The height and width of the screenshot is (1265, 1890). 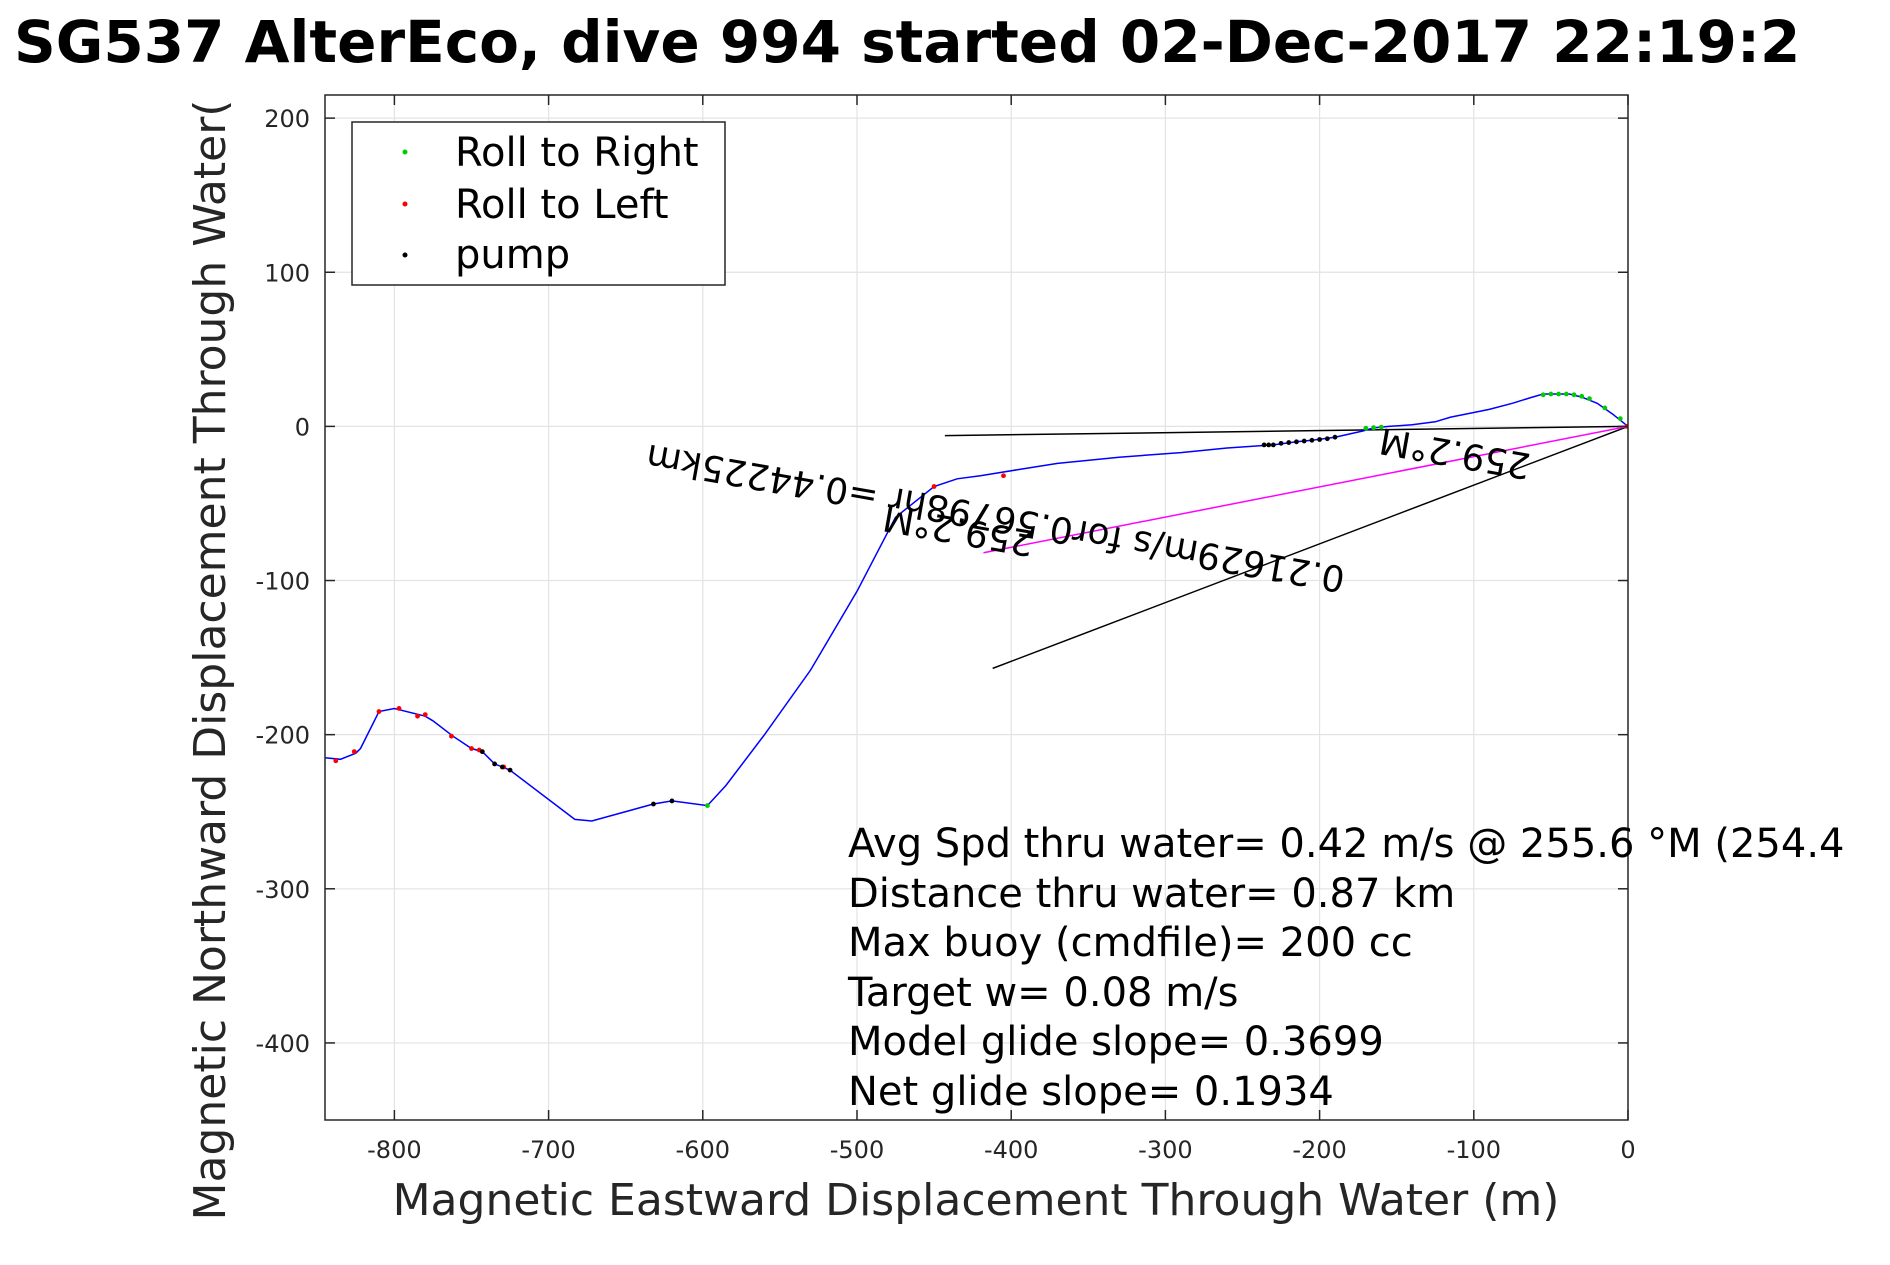 I want to click on guide-lines, so click(x=1286, y=547).